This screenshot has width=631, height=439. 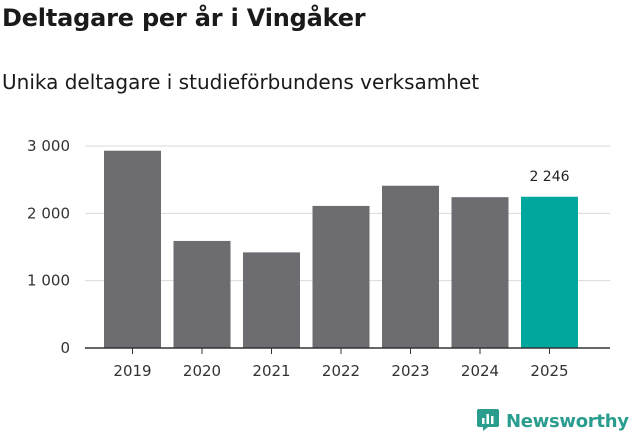 I want to click on y-tick-label: 3 000, so click(x=48, y=146).